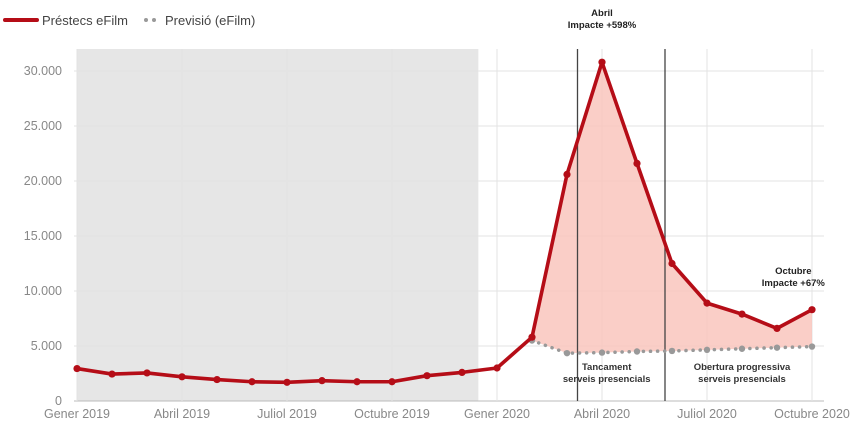 The width and height of the screenshot is (856, 421). Describe the element at coordinates (742, 367) in the screenshot. I see `zone-label: Obertura progressiva` at that location.